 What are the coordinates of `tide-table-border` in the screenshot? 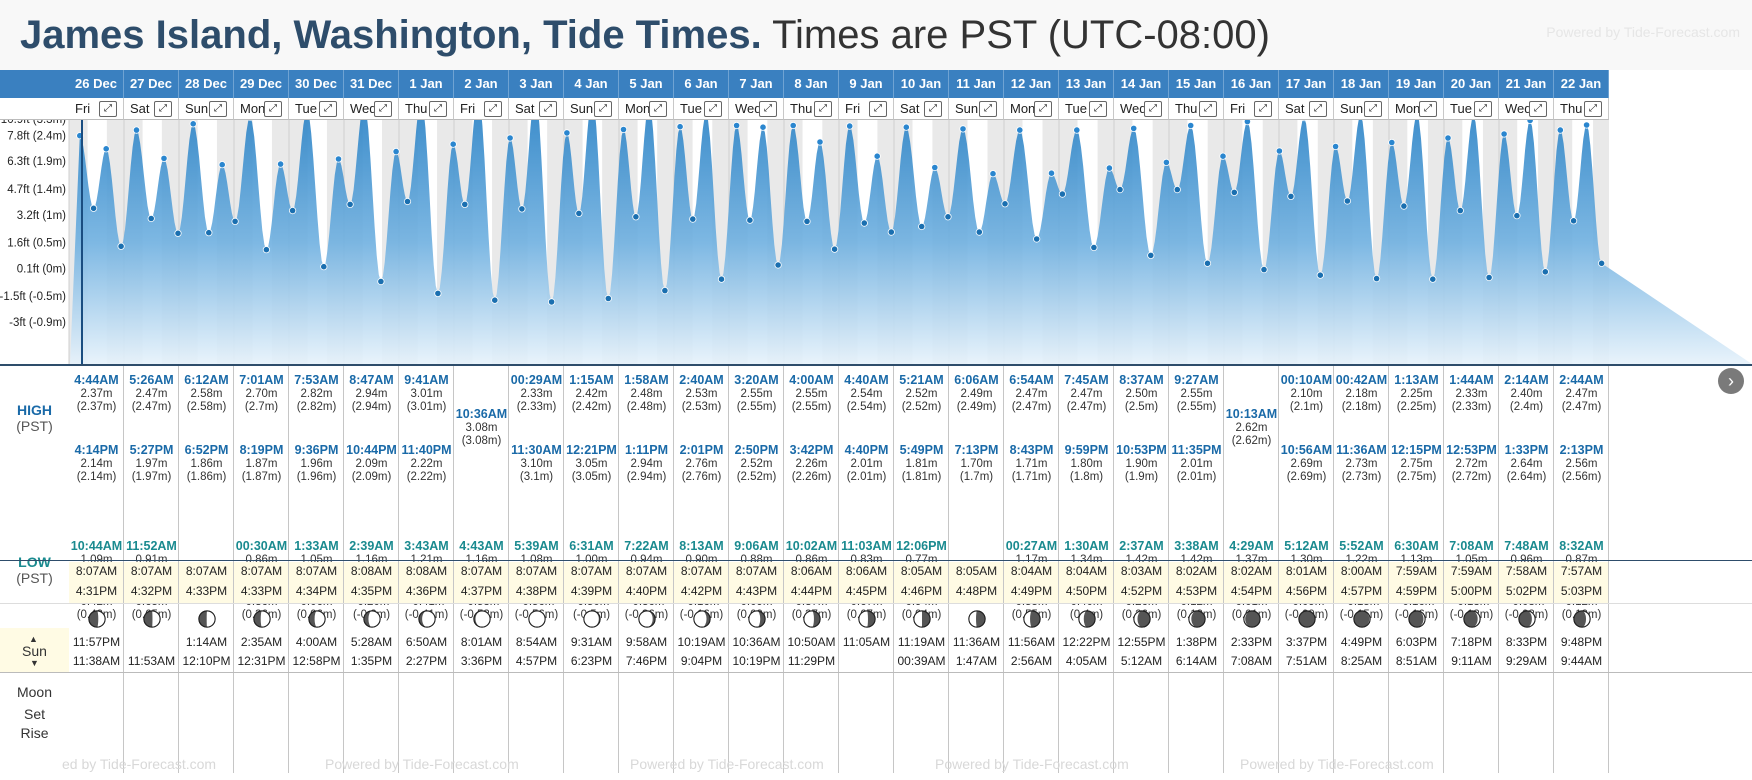 It's located at (876, 560).